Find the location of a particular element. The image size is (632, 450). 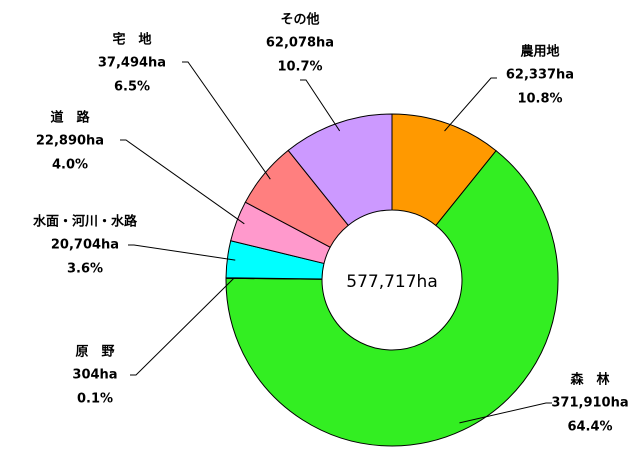

percent-label: 10.8% is located at coordinates (539, 99).